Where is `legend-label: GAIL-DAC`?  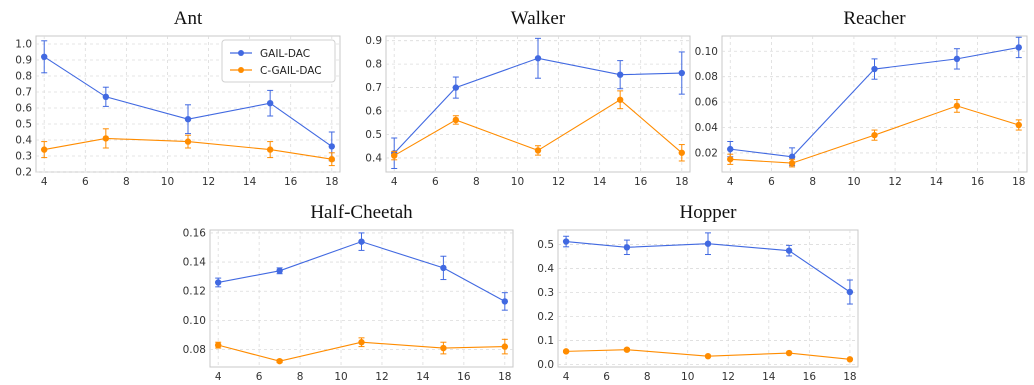
legend-label: GAIL-DAC is located at coordinates (285, 54).